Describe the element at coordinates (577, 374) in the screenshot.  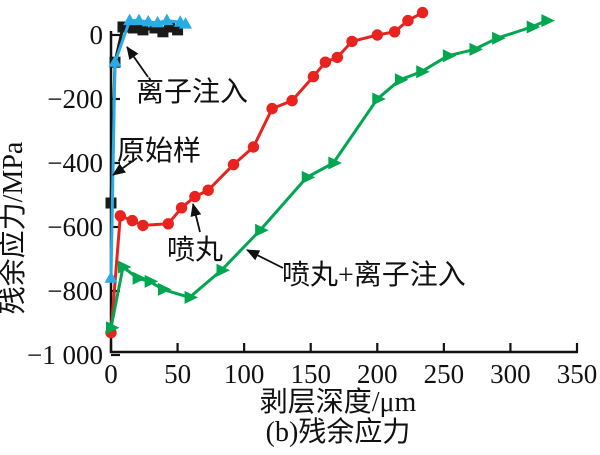
I see `x-tick-label: 350` at that location.